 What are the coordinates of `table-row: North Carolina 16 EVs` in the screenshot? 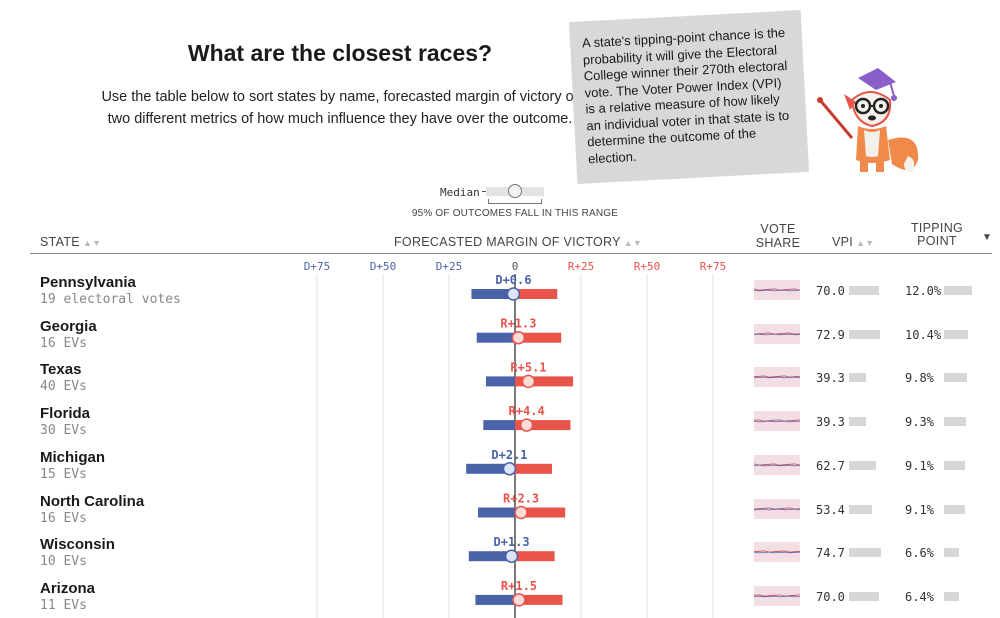 It's located at (511, 515).